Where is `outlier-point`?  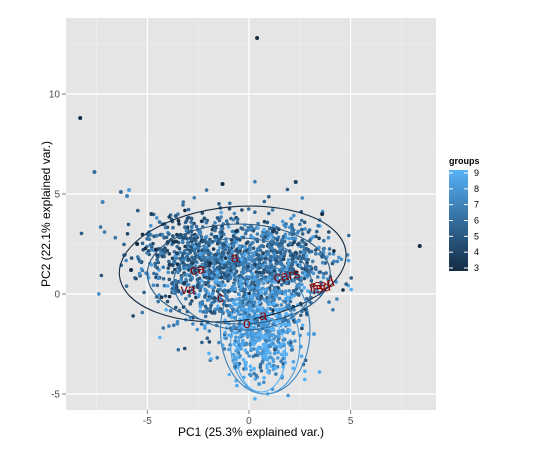 outlier-point is located at coordinates (295, 182).